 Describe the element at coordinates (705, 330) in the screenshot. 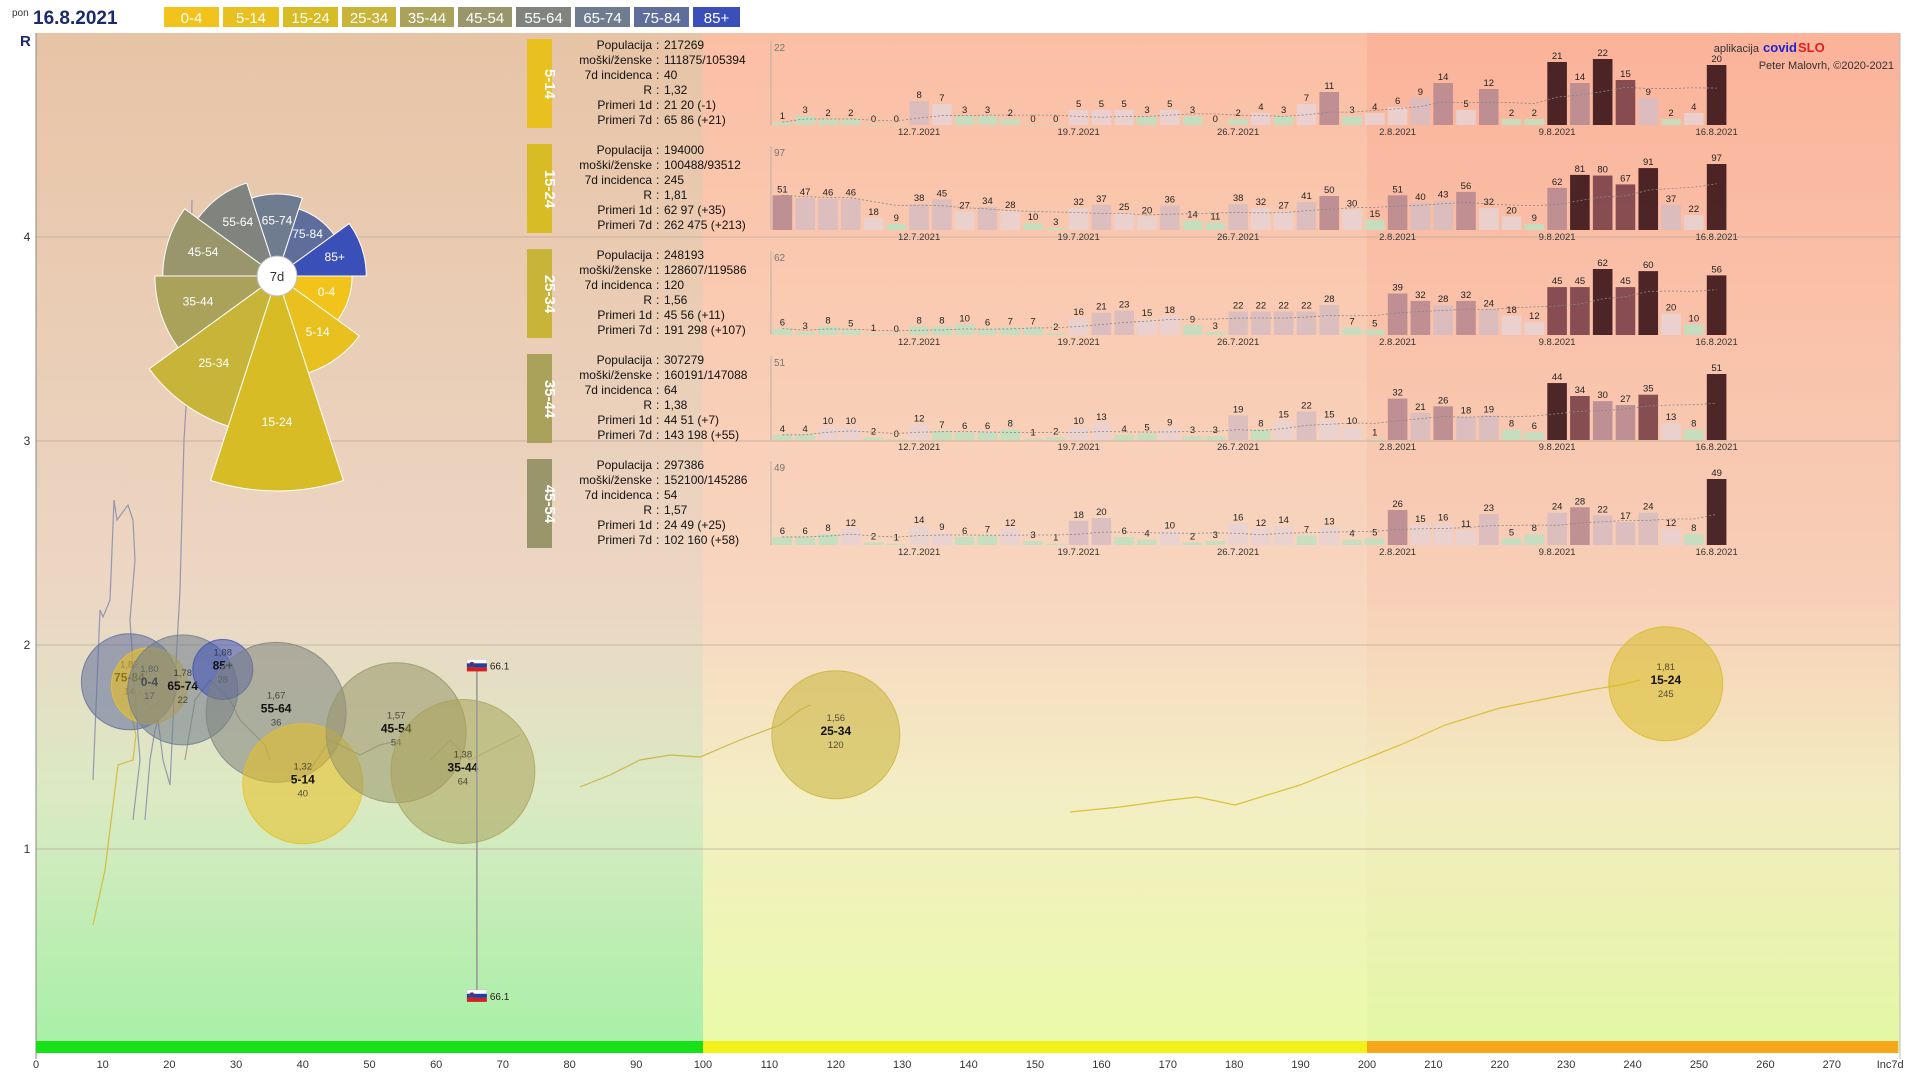

I see `panel-stat-value: 191 298 (+107)` at that location.